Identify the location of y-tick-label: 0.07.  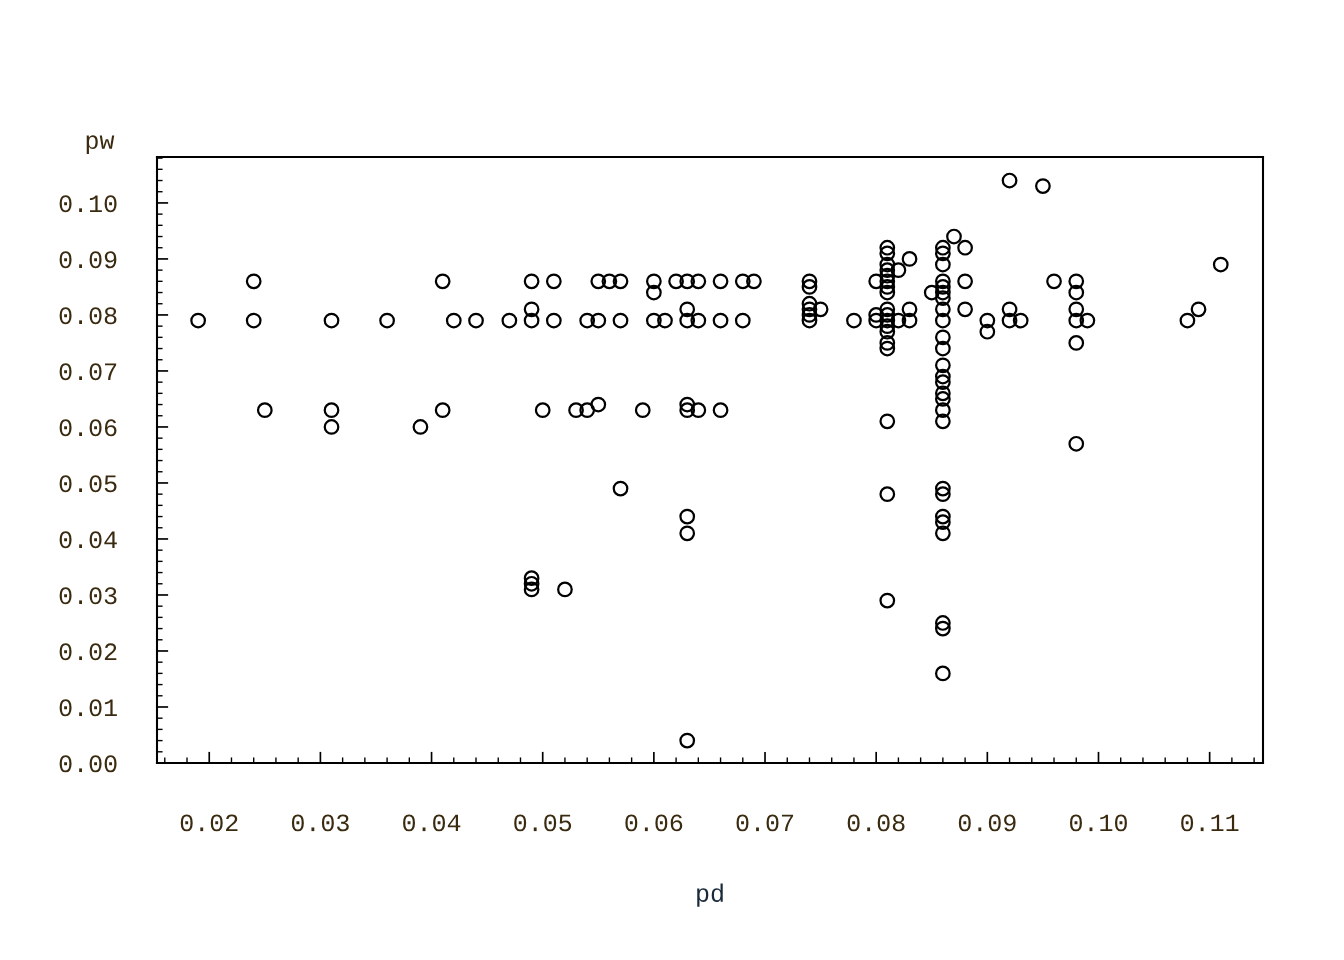
(88, 372).